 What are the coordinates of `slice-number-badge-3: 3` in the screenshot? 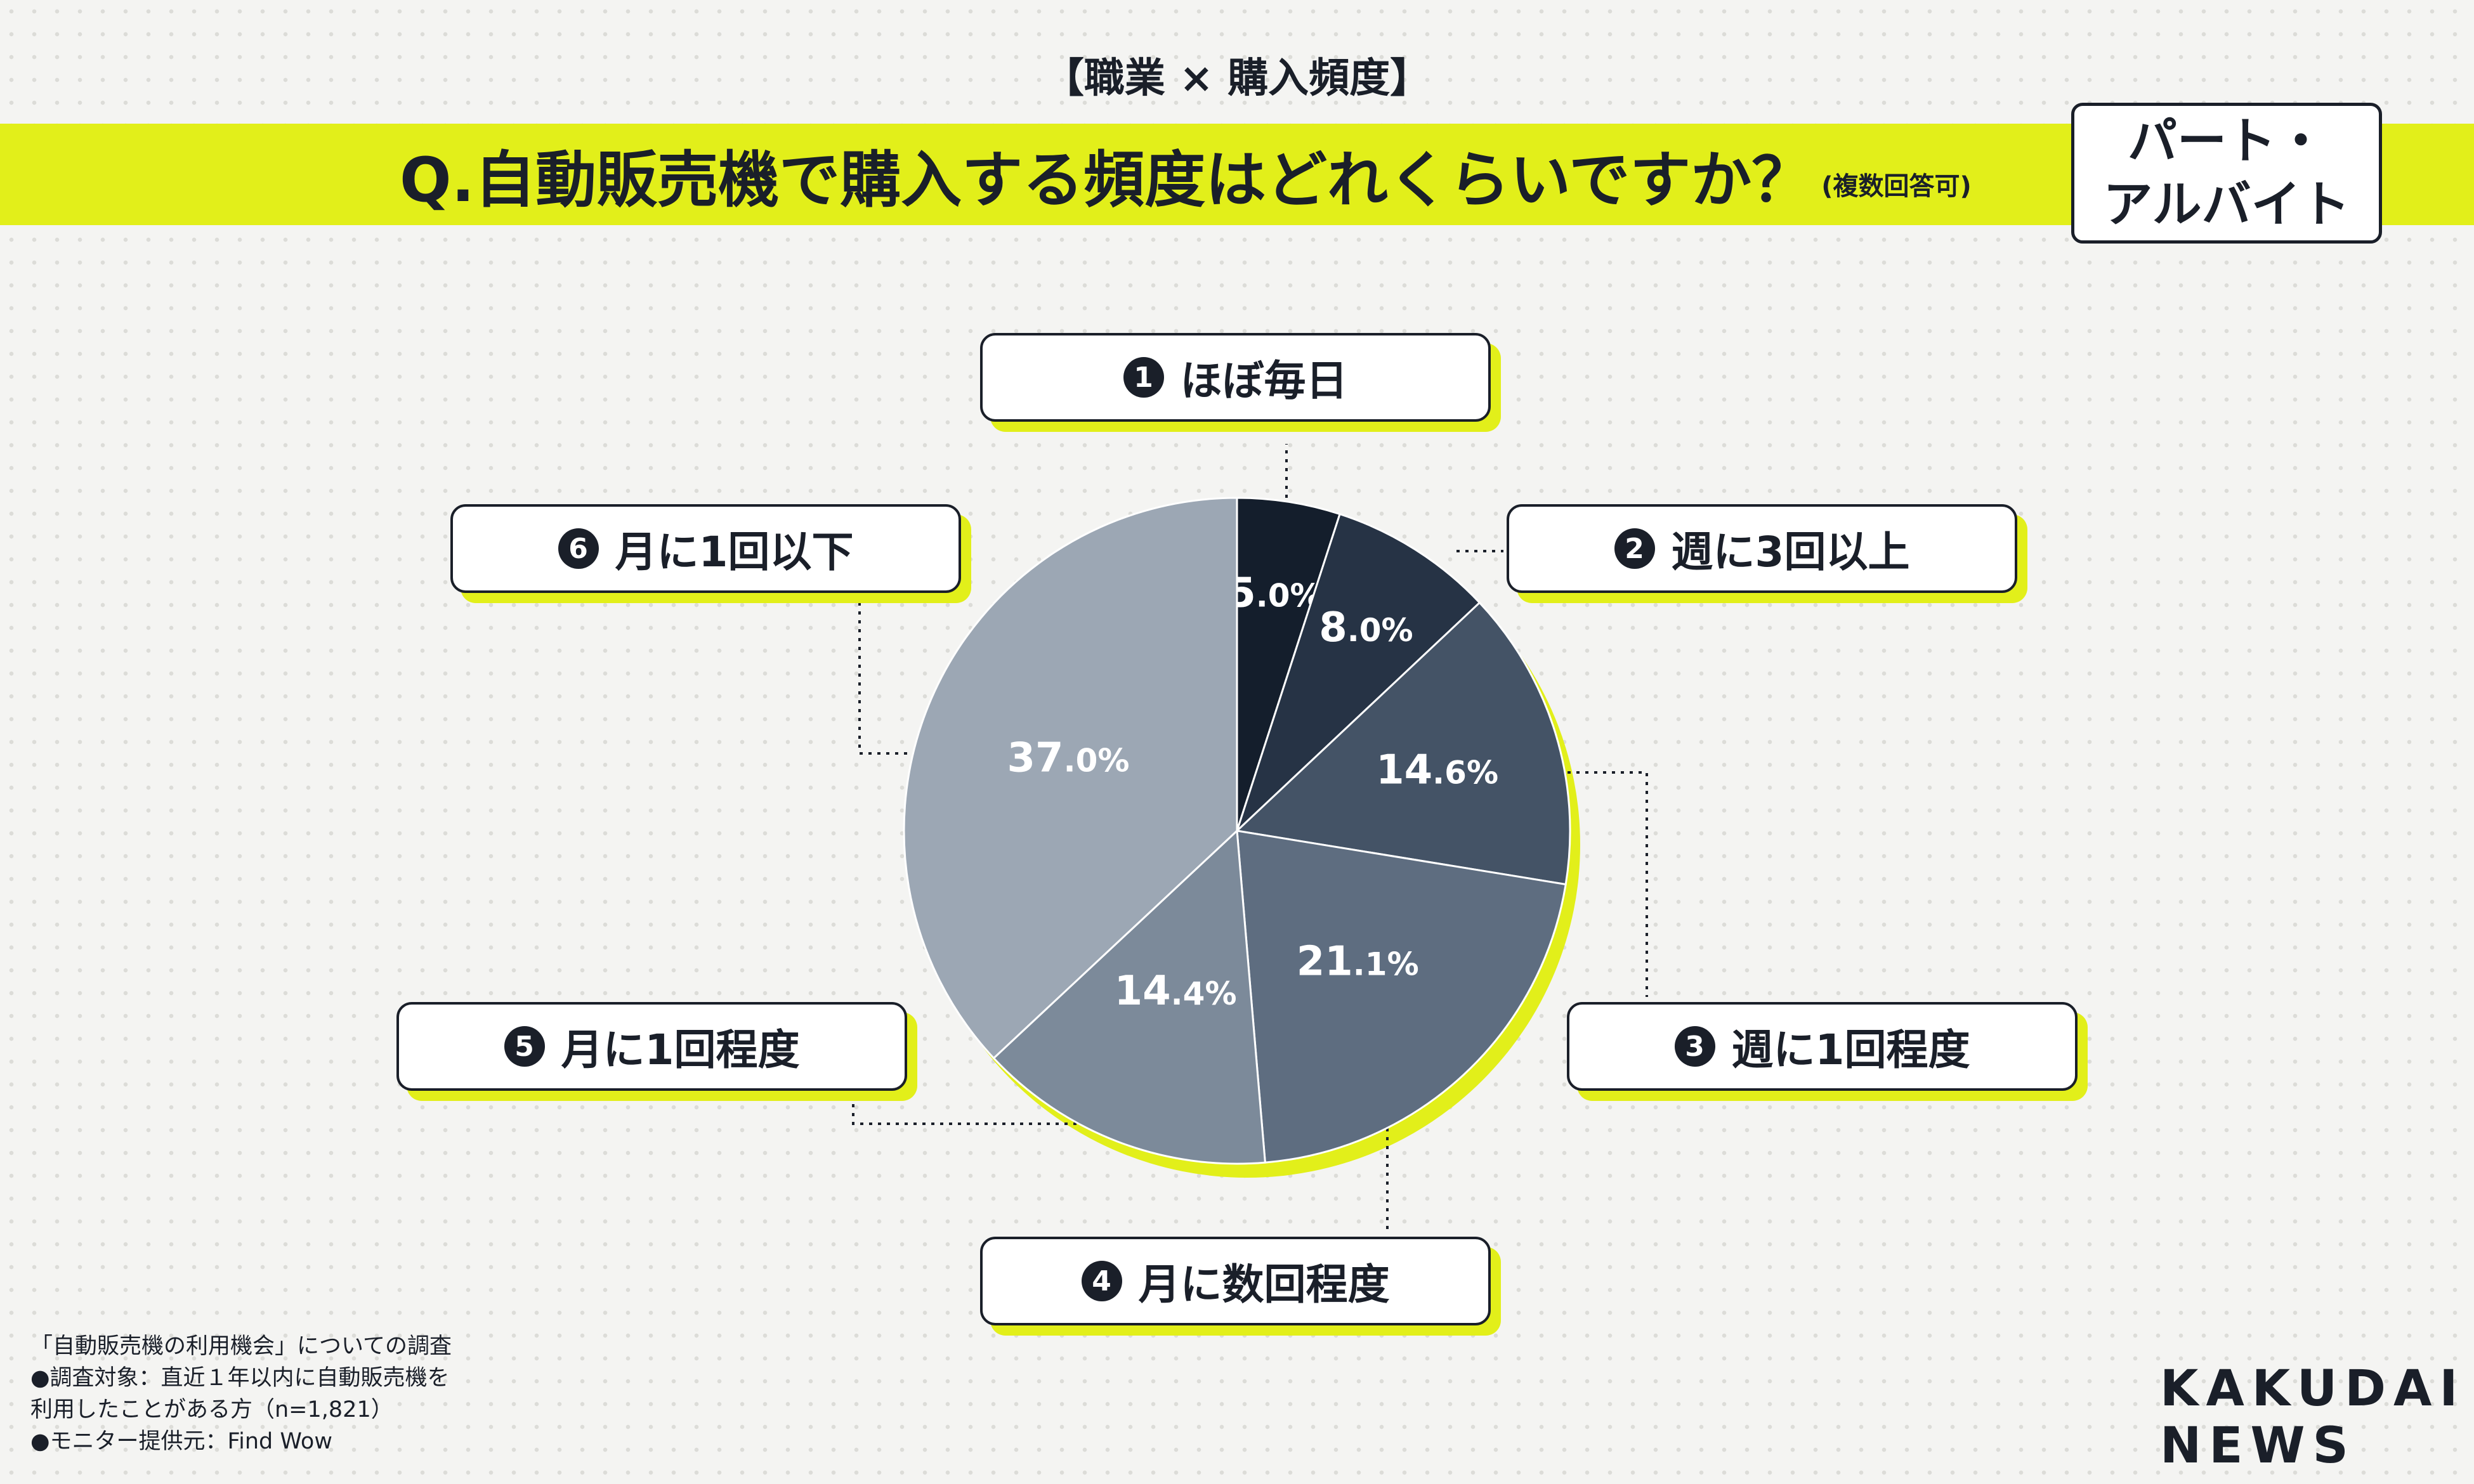 It's located at (1694, 1046).